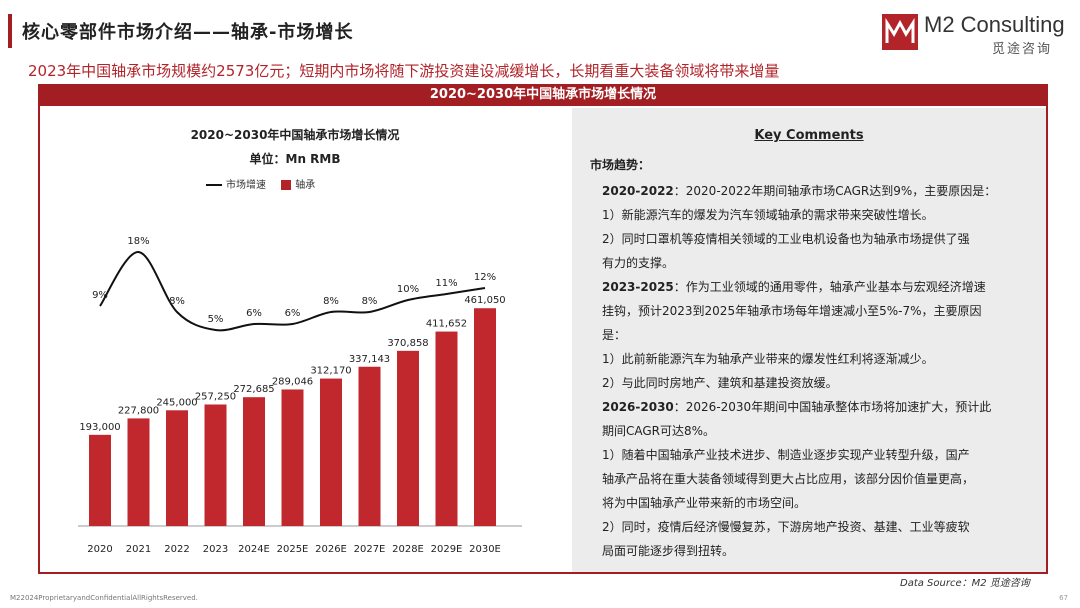 The image size is (1080, 608). Describe the element at coordinates (809, 135) in the screenshot. I see `key-comments-title: Key Comments` at that location.